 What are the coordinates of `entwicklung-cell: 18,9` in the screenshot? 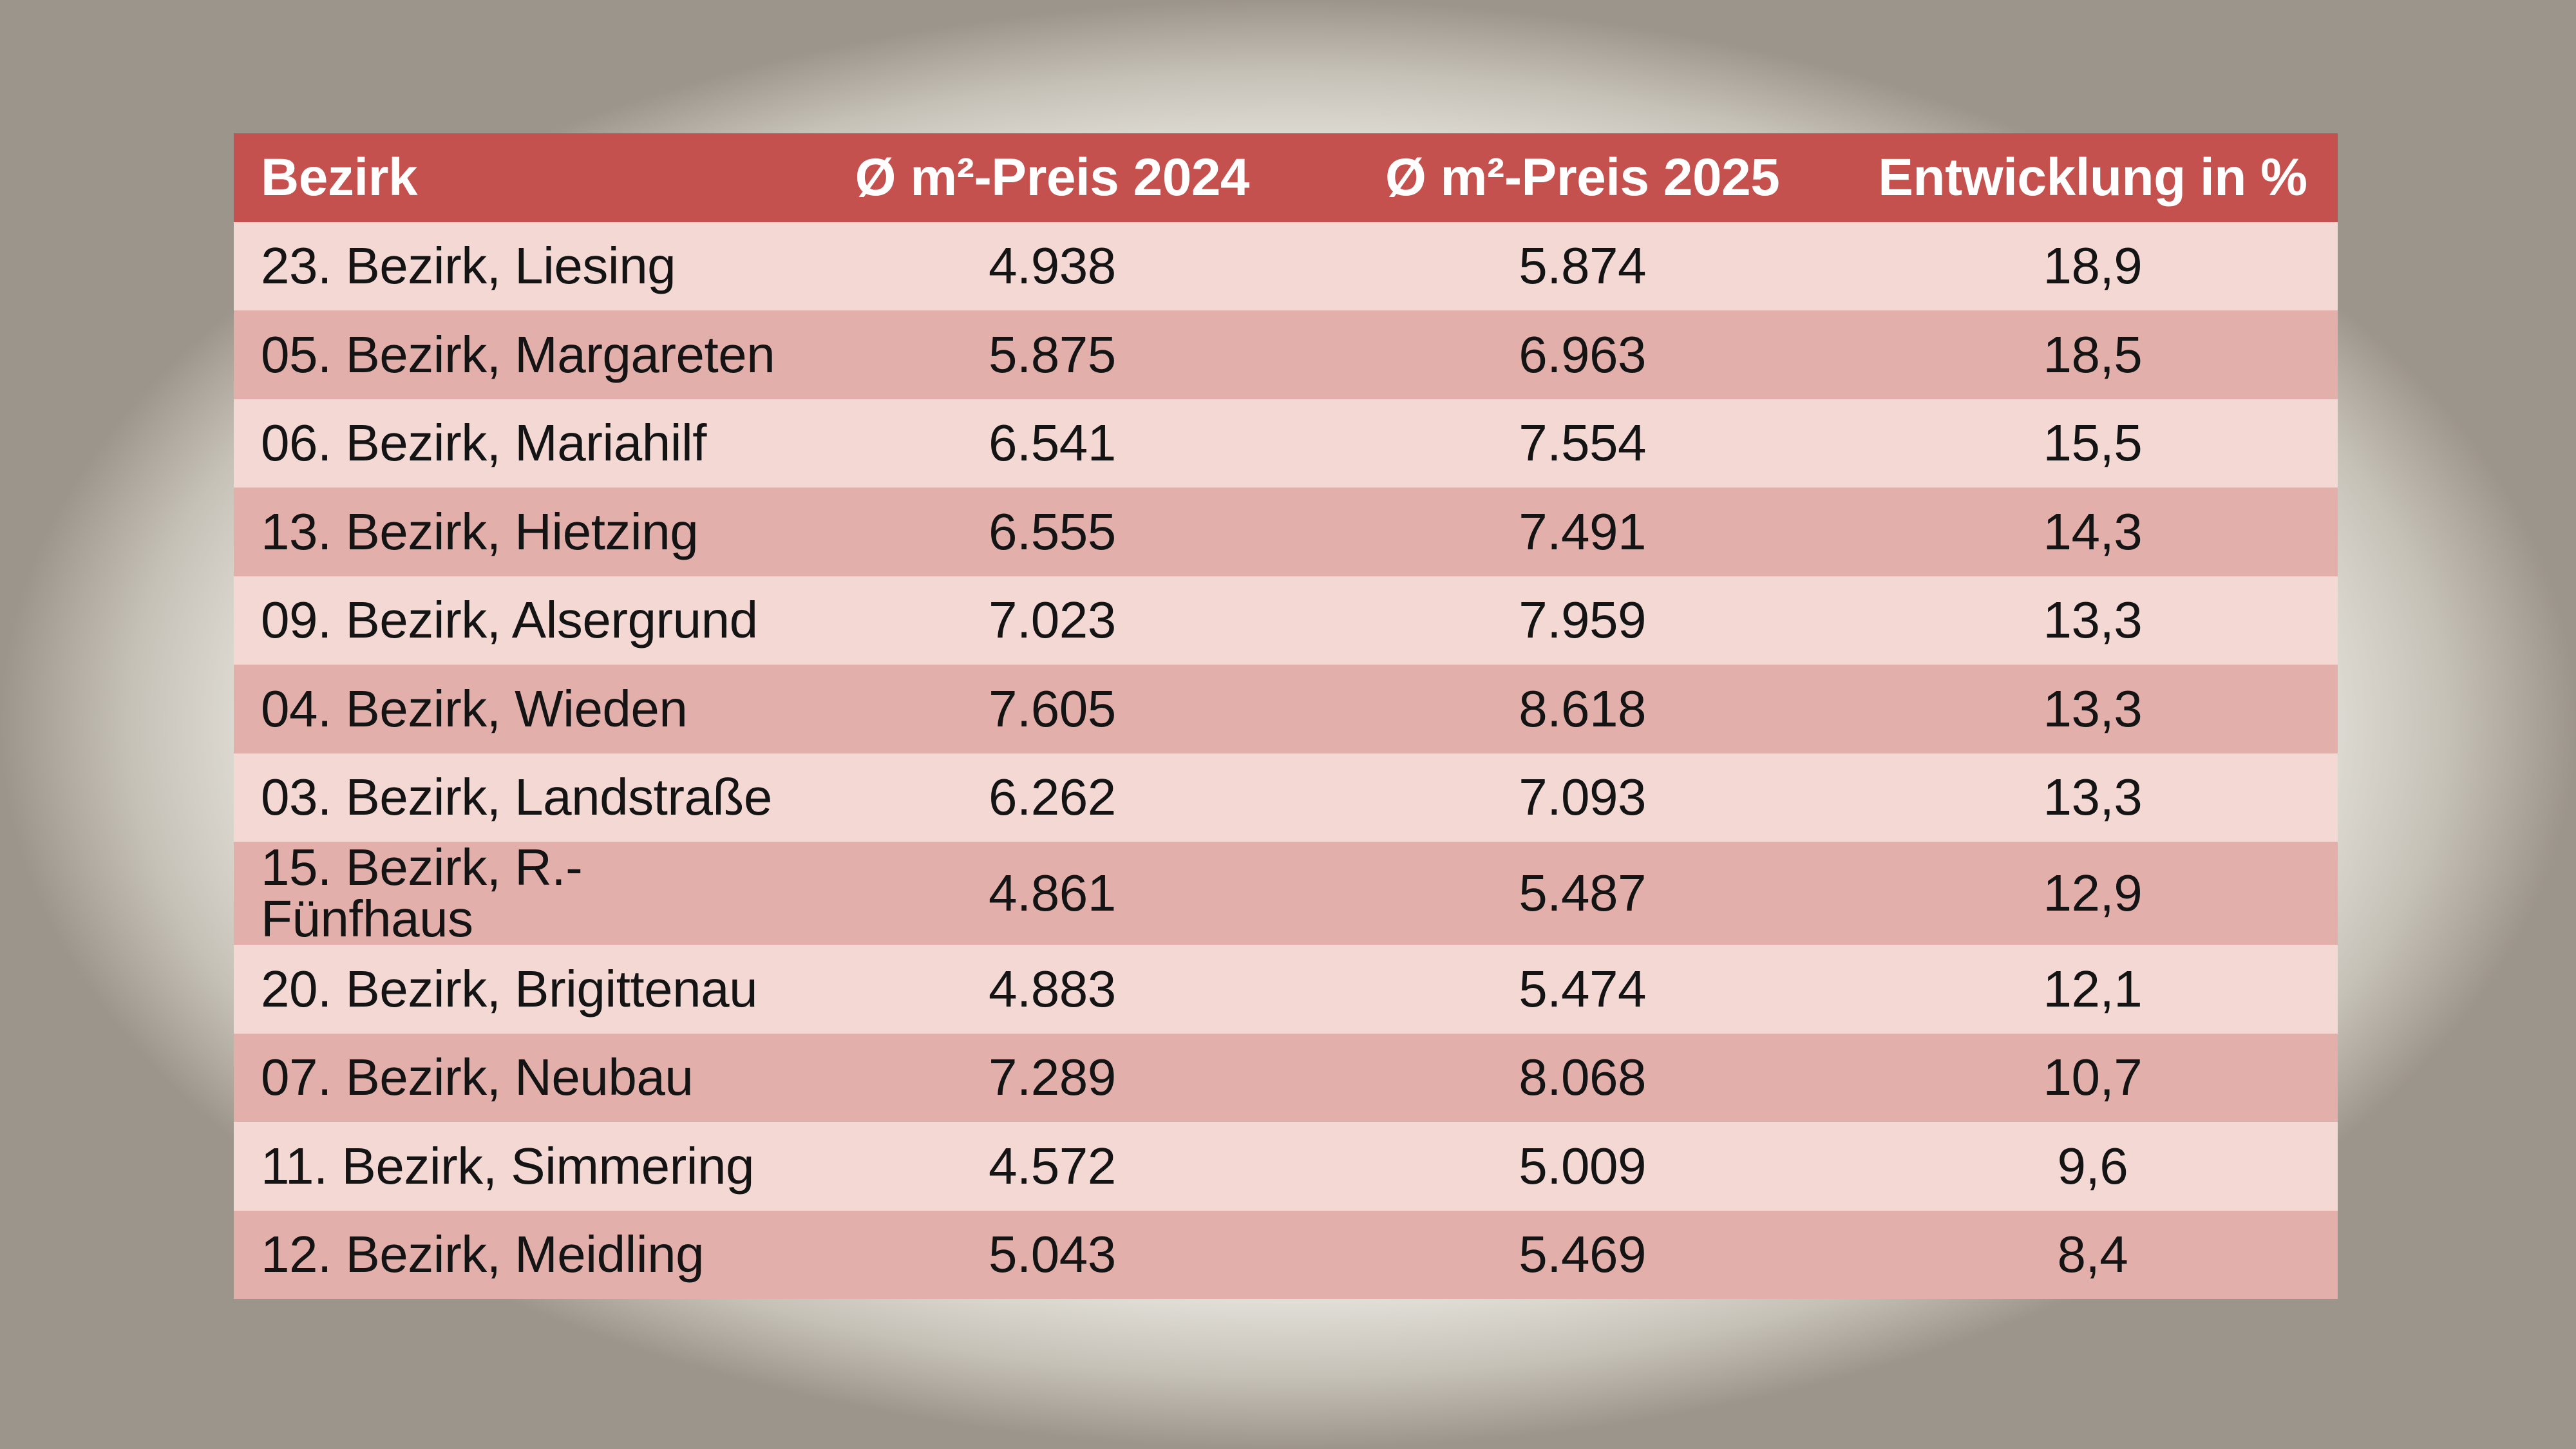 It's located at (2093, 266).